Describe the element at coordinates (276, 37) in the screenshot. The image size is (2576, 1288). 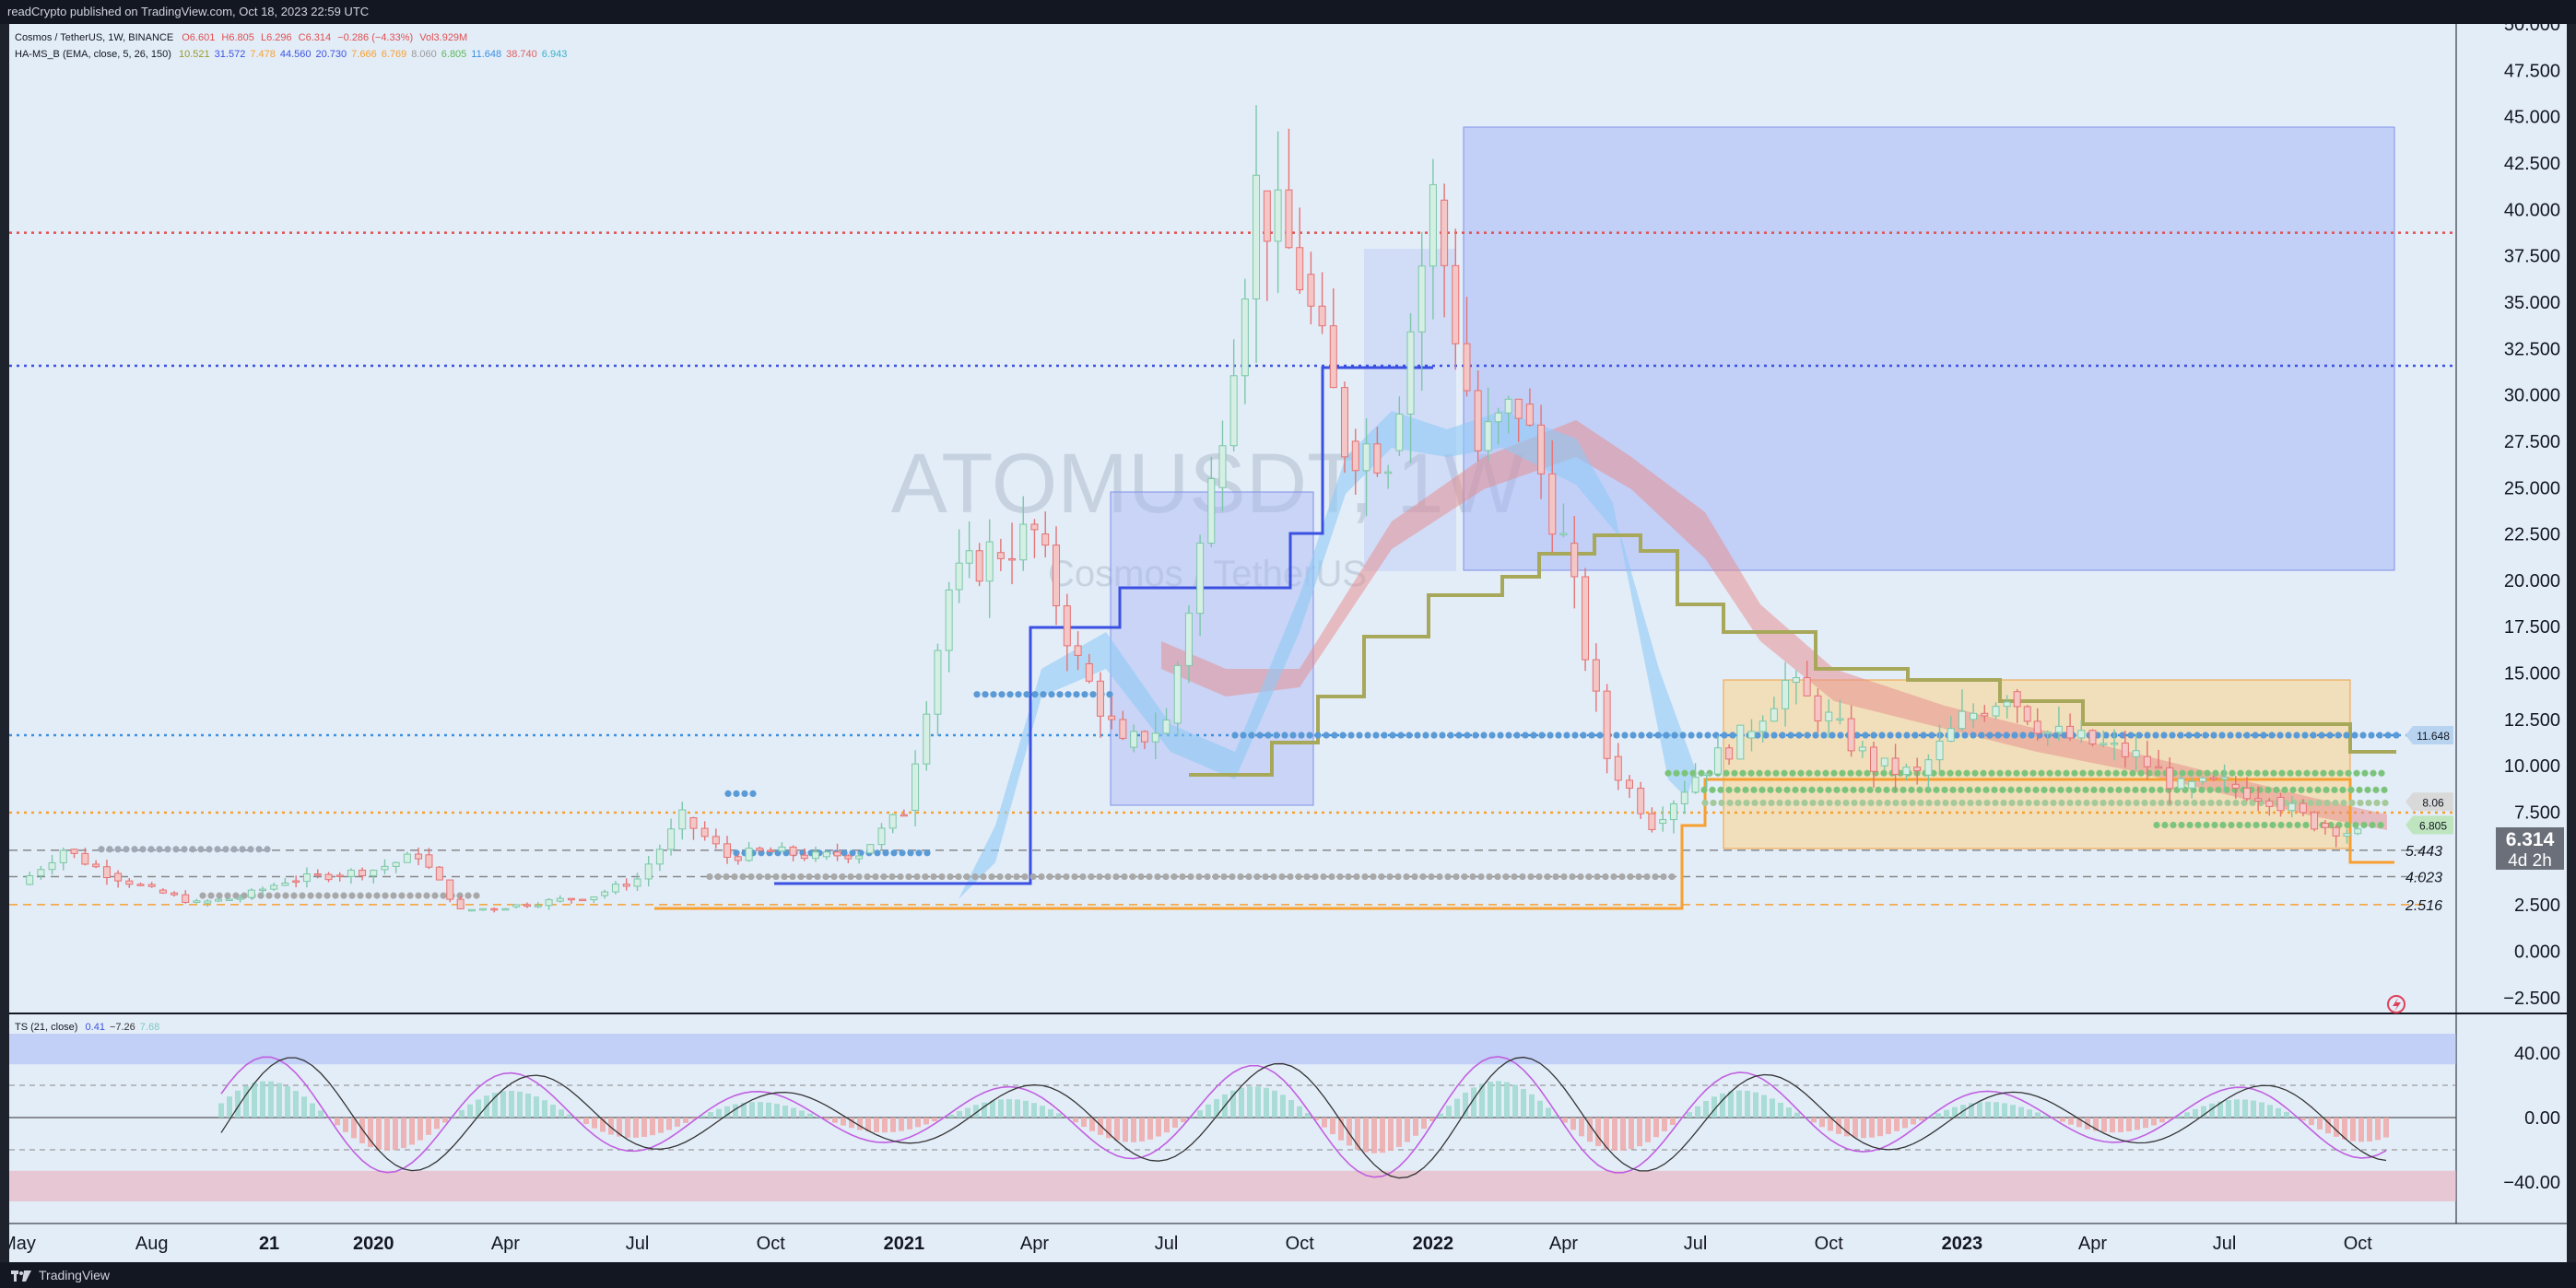
I see `legend-low: L6.296` at that location.